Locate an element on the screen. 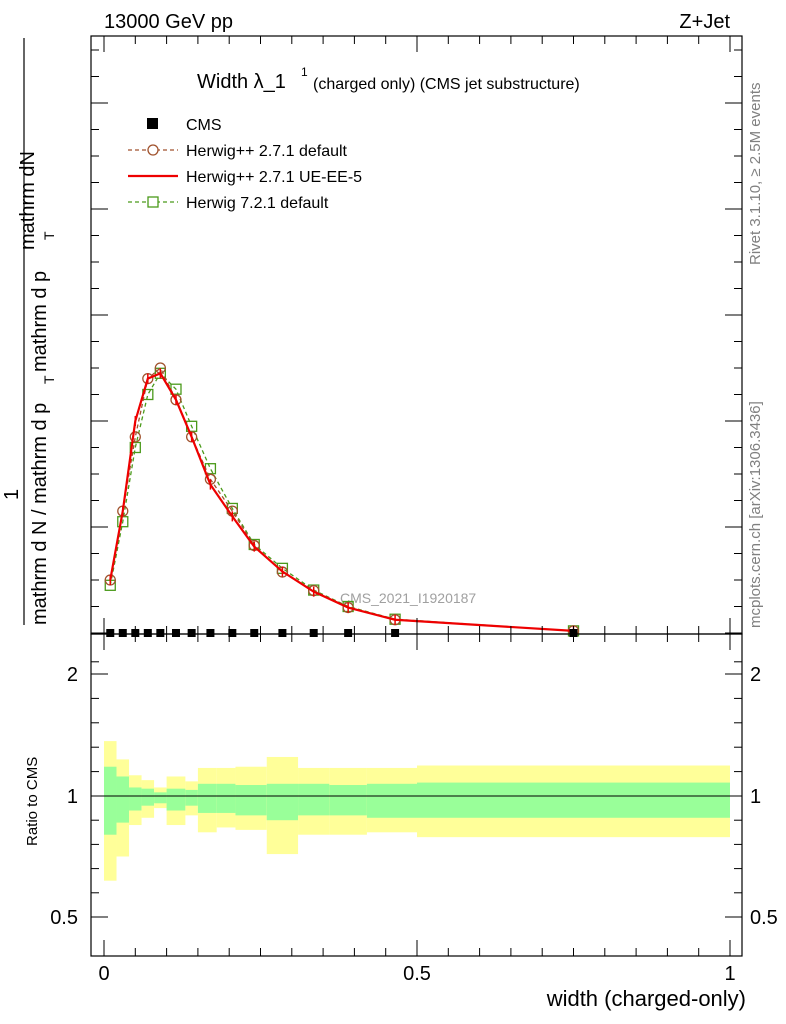 This screenshot has height=1024, width=786. mcplots-label: mcplots.cern.ch [arXiv:1306.3436] is located at coordinates (755, 514).